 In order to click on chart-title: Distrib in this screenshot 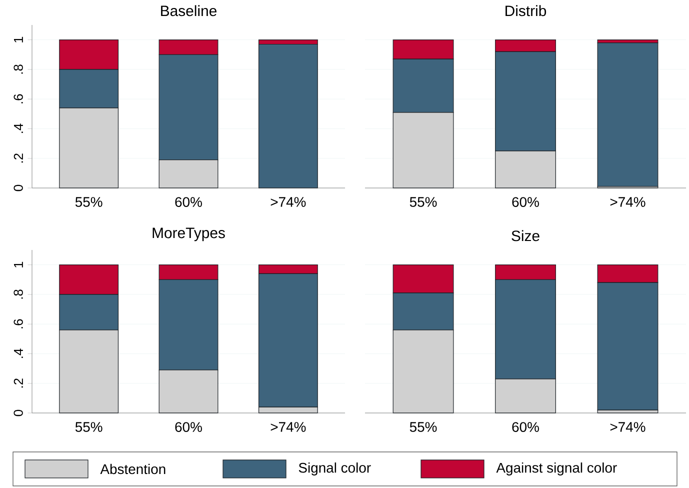, I will do `click(526, 10)`.